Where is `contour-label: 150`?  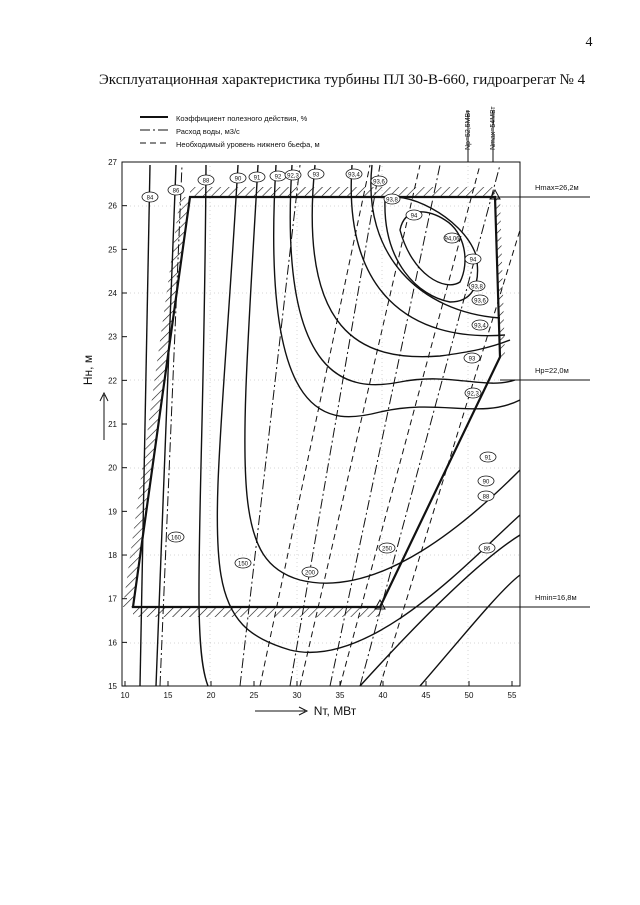 contour-label: 150 is located at coordinates (243, 565).